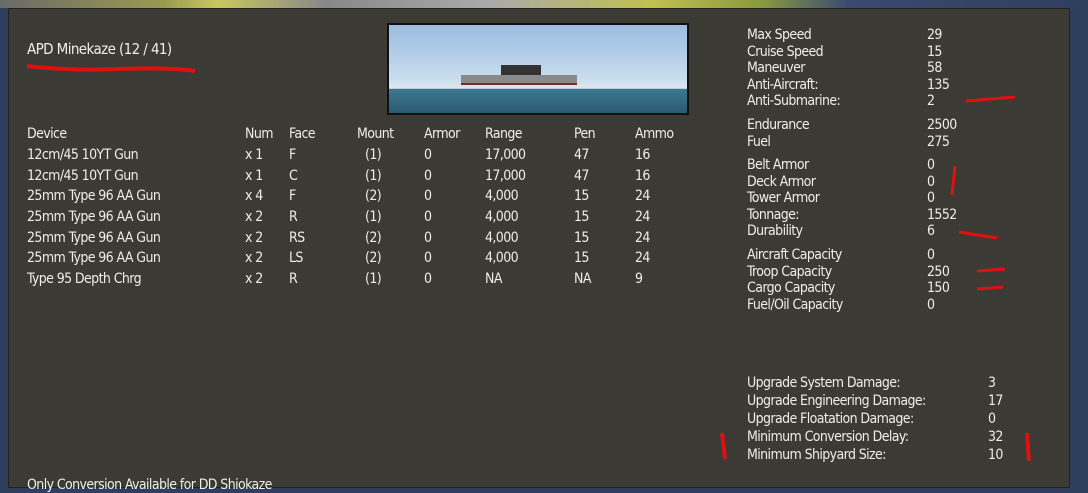 The height and width of the screenshot is (493, 1088). I want to click on stat-value: 1552, so click(942, 214).